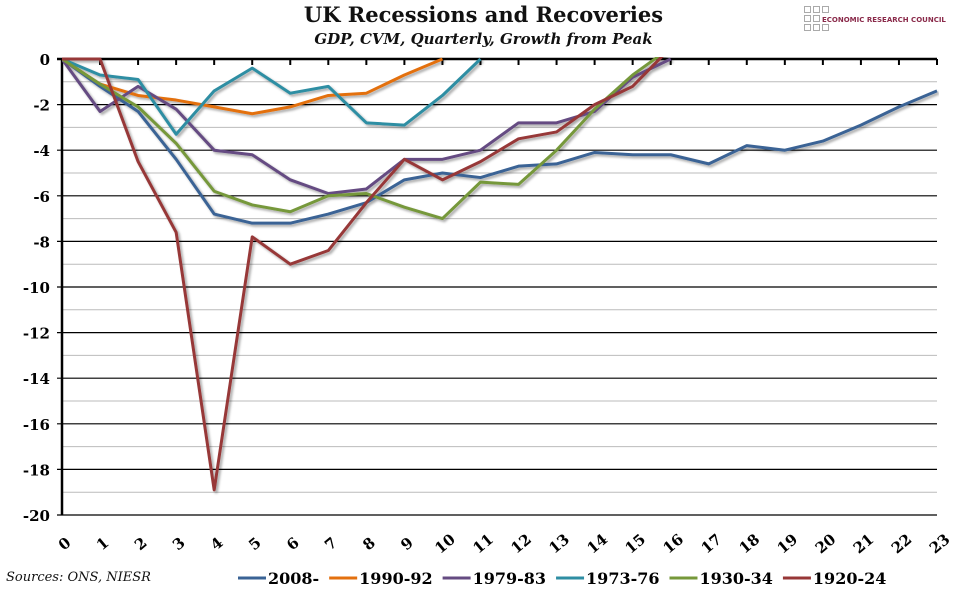 The width and height of the screenshot is (967, 590). Describe the element at coordinates (902, 543) in the screenshot. I see `x-tick-label: 22` at that location.